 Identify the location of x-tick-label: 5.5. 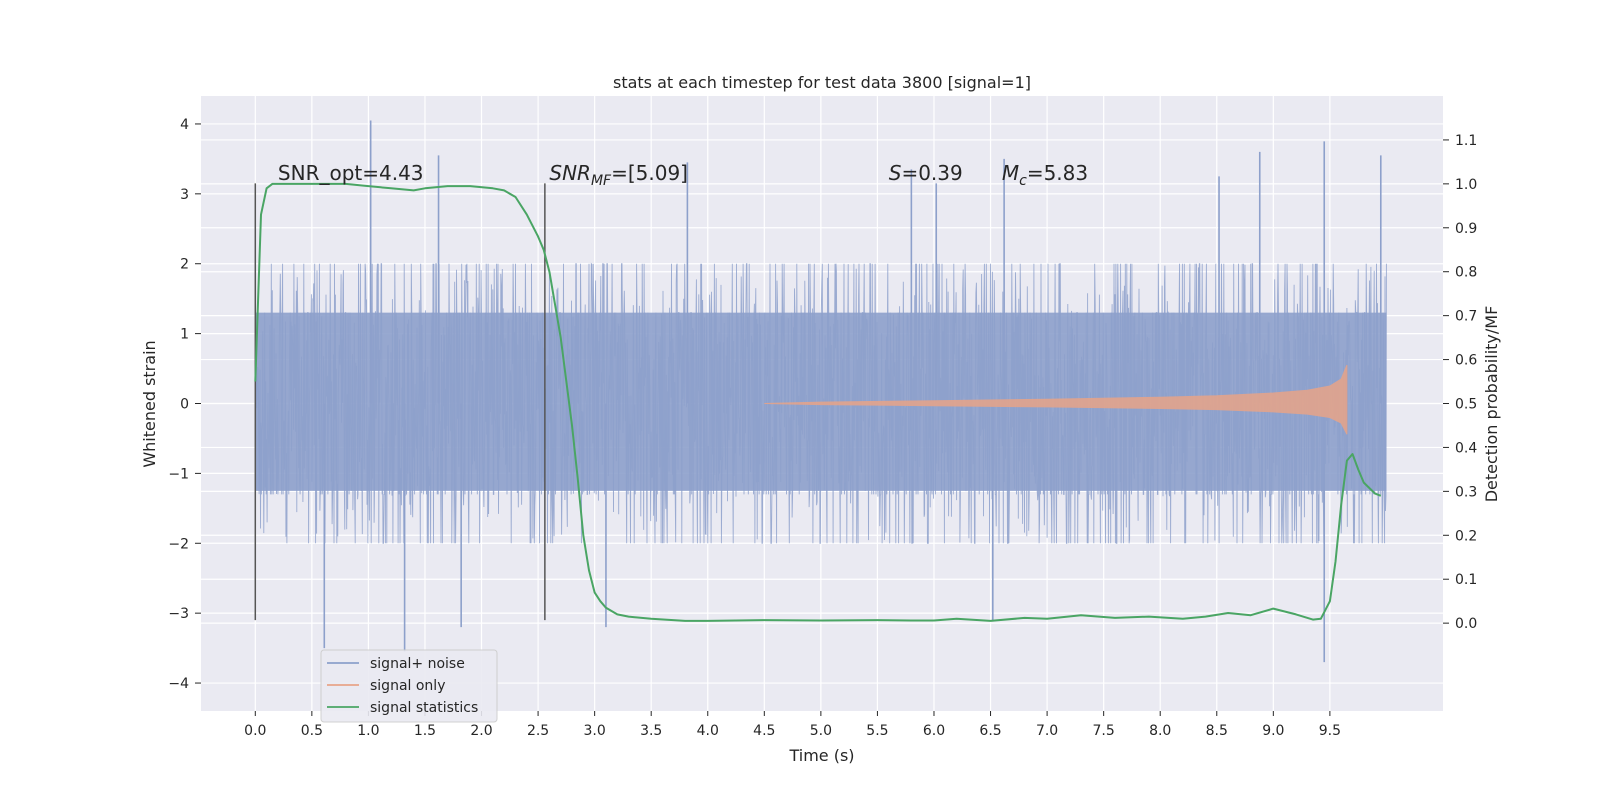
(877, 731).